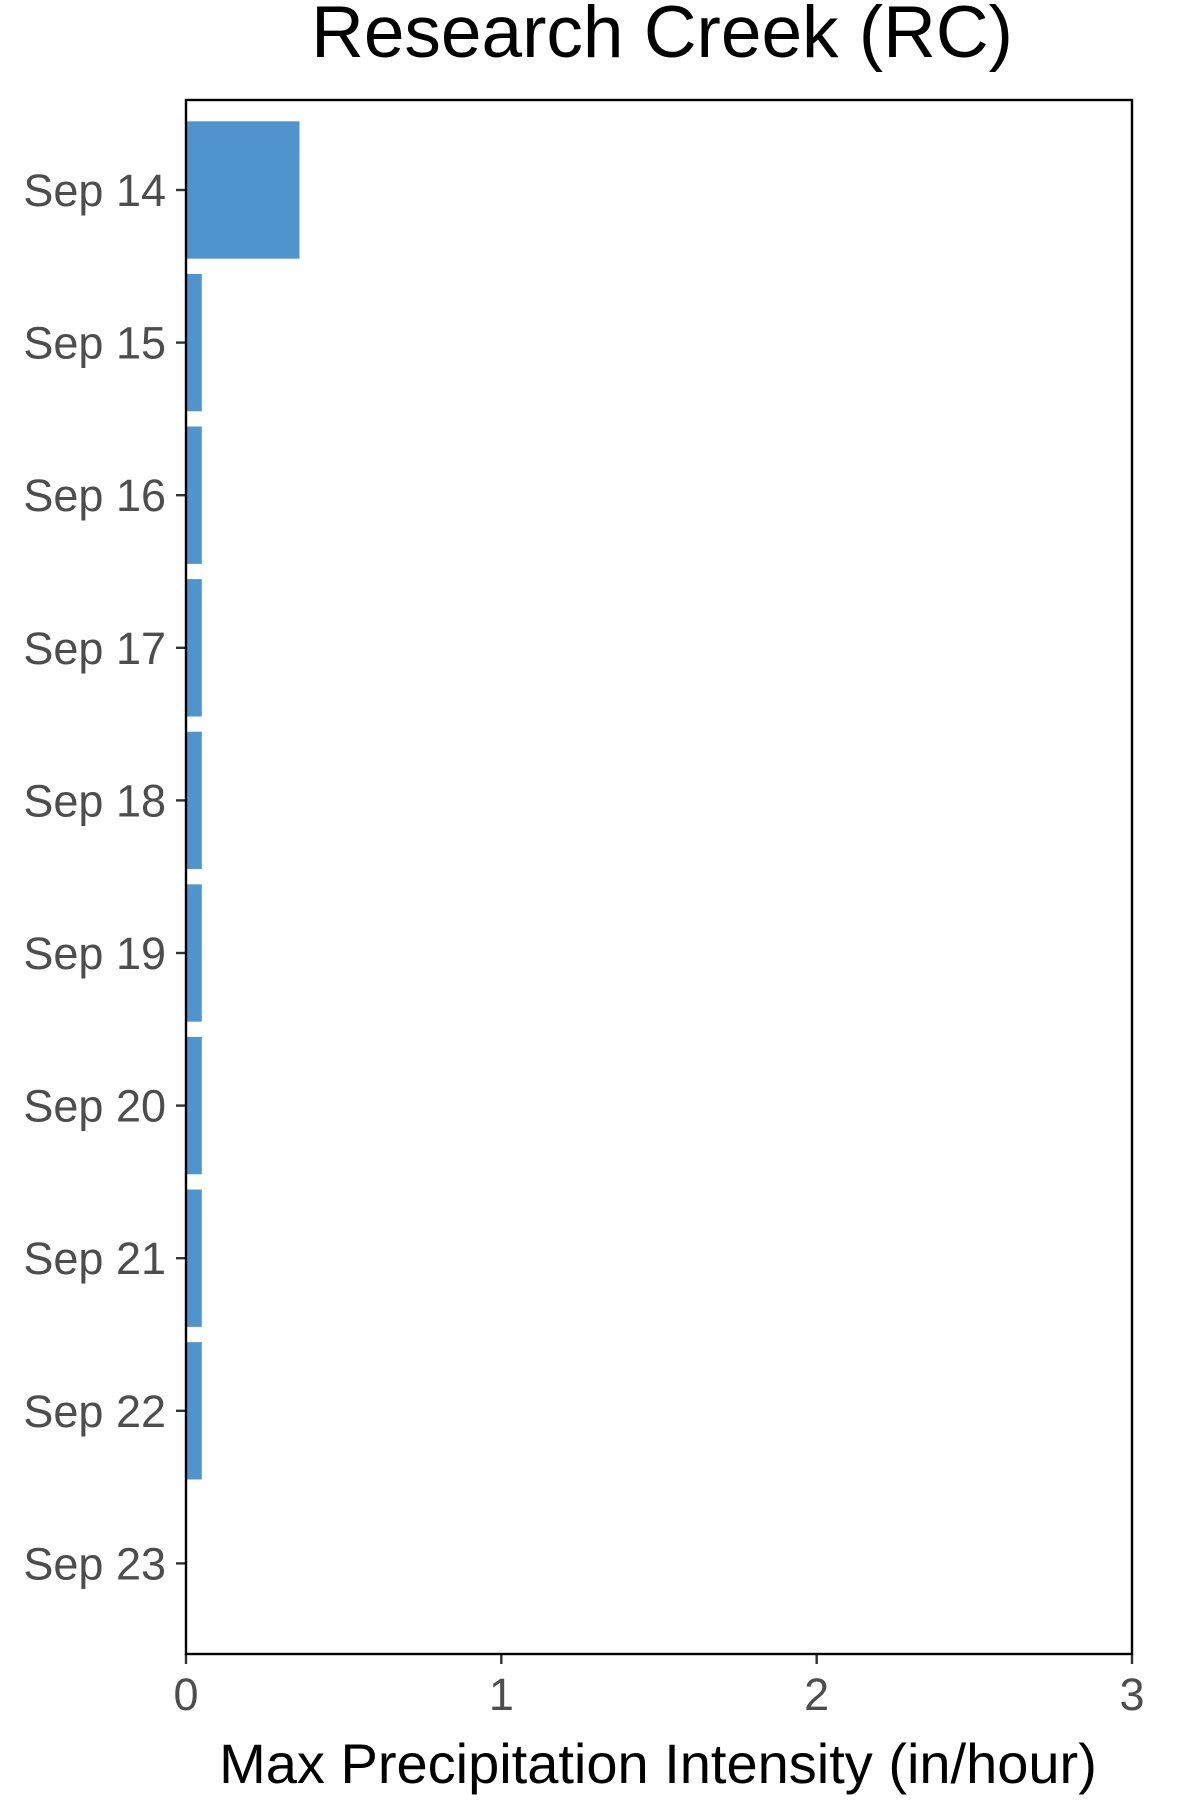  Describe the element at coordinates (1131, 1694) in the screenshot. I see `x-tick-label: 3` at that location.